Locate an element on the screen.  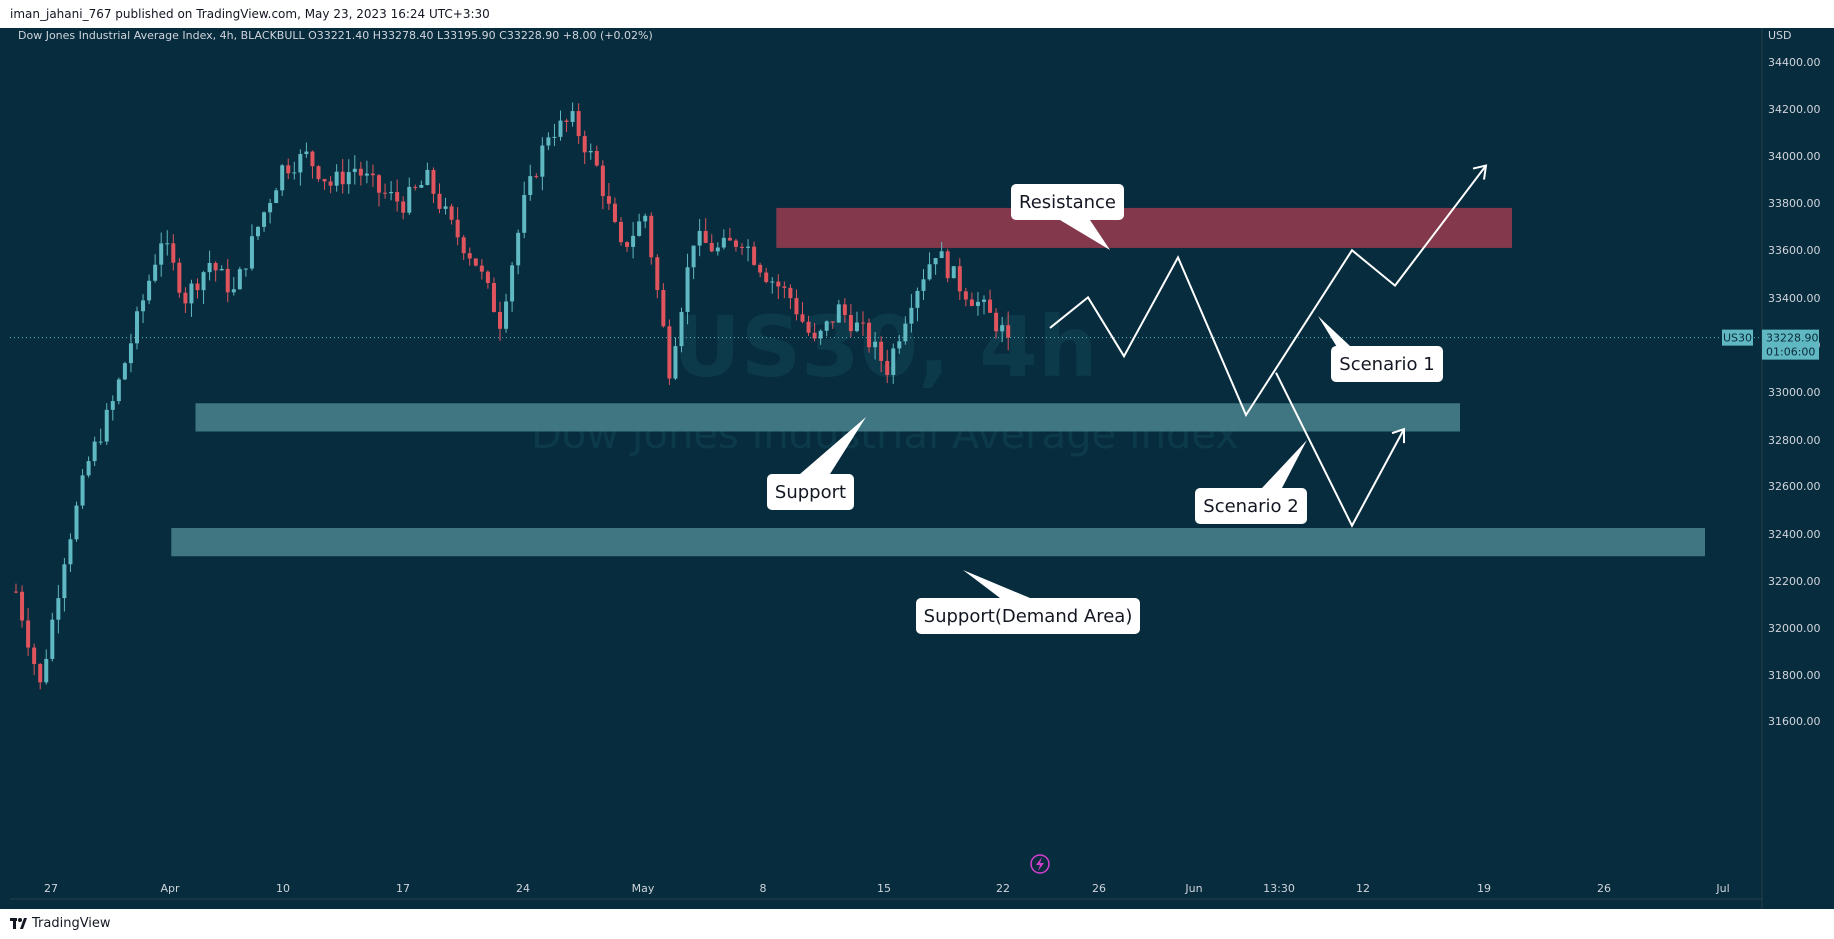
callout-box is located at coordinates (1387, 364).